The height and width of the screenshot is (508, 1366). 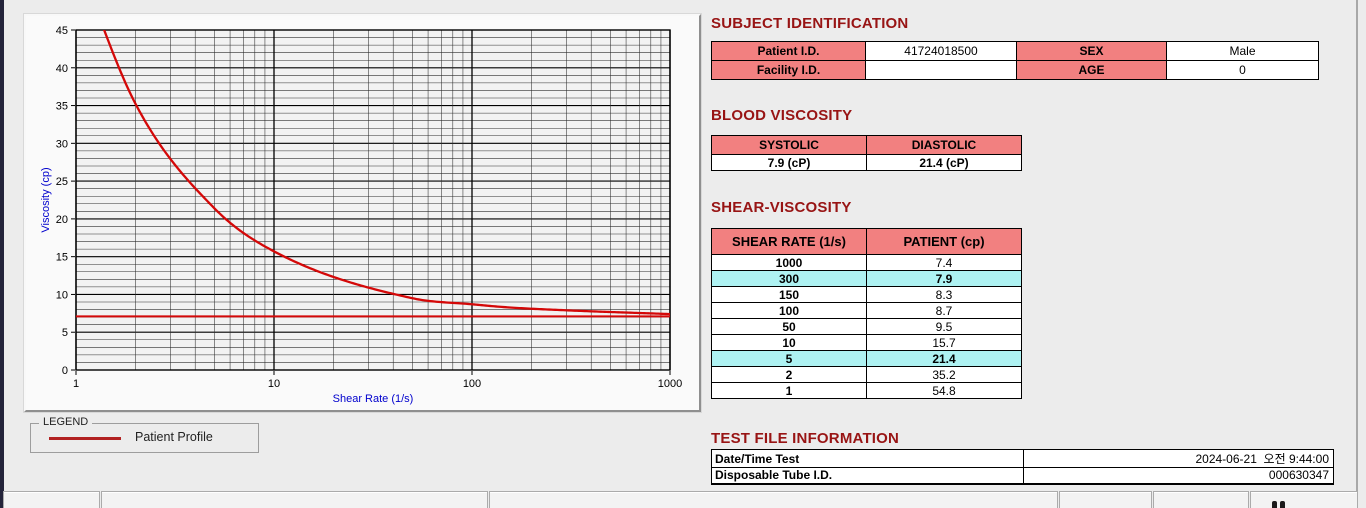 What do you see at coordinates (867, 475) in the screenshot?
I see `disposable-tube-id-label: Disposable Tube I.D.` at bounding box center [867, 475].